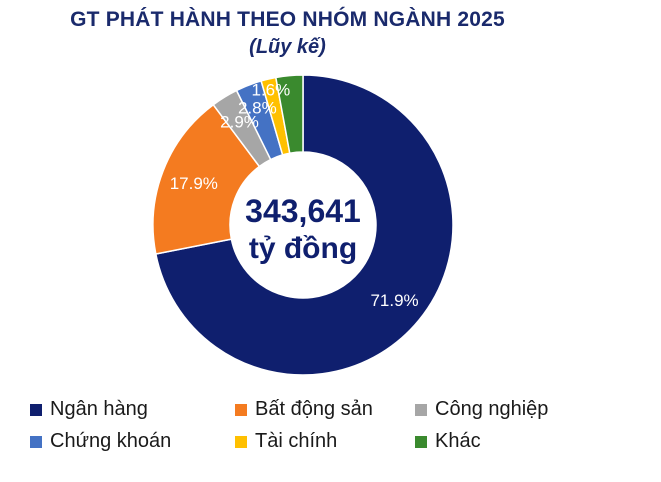  Describe the element at coordinates (257, 108) in the screenshot. I see `slice-label-3: 2.8%` at that location.